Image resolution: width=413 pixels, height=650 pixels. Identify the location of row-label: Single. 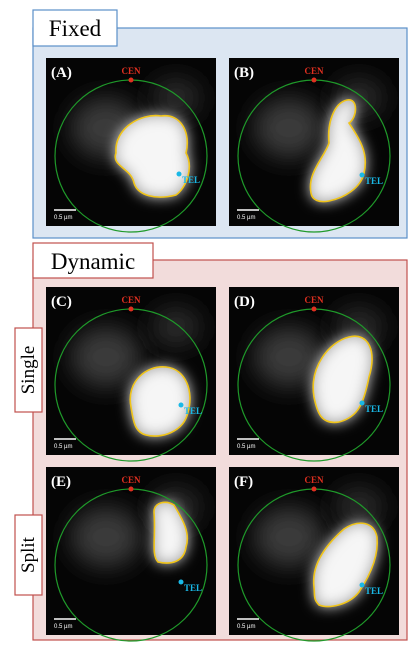
(28, 370).